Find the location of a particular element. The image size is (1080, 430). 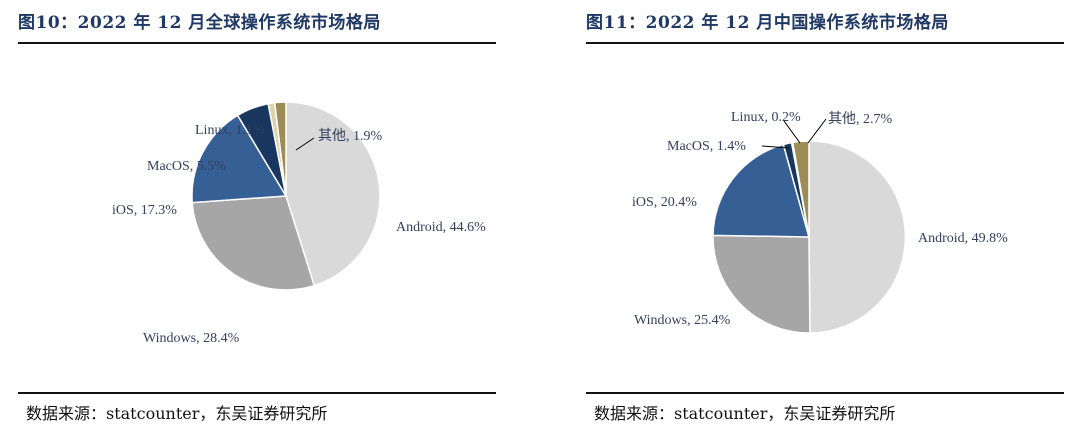

slice-label: MacOS, 5.5% is located at coordinates (186, 166).